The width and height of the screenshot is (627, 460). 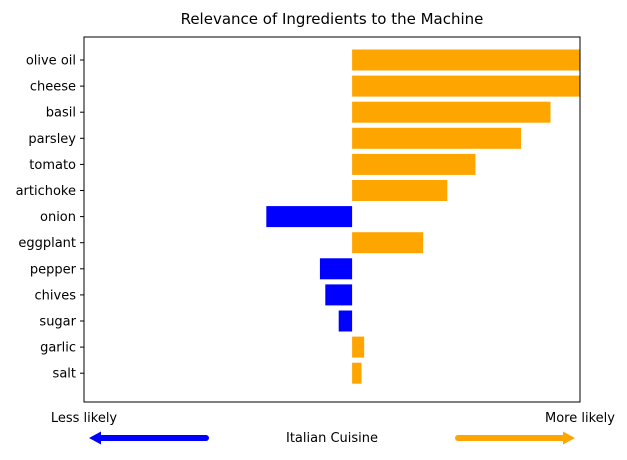 What do you see at coordinates (332, 438) in the screenshot?
I see `italian-cuisine-label: Italian Cuisine` at bounding box center [332, 438].